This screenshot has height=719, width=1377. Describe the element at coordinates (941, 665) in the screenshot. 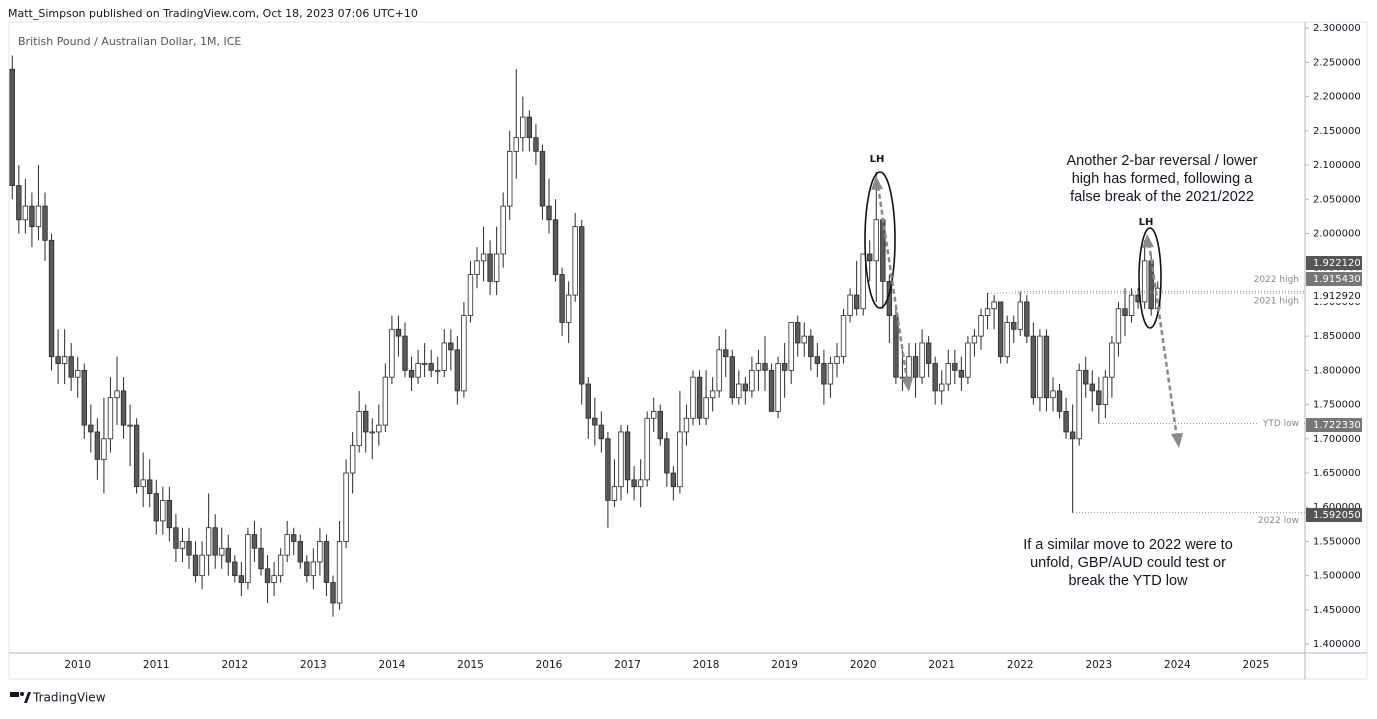

I see `x-tick-label: 2021` at that location.